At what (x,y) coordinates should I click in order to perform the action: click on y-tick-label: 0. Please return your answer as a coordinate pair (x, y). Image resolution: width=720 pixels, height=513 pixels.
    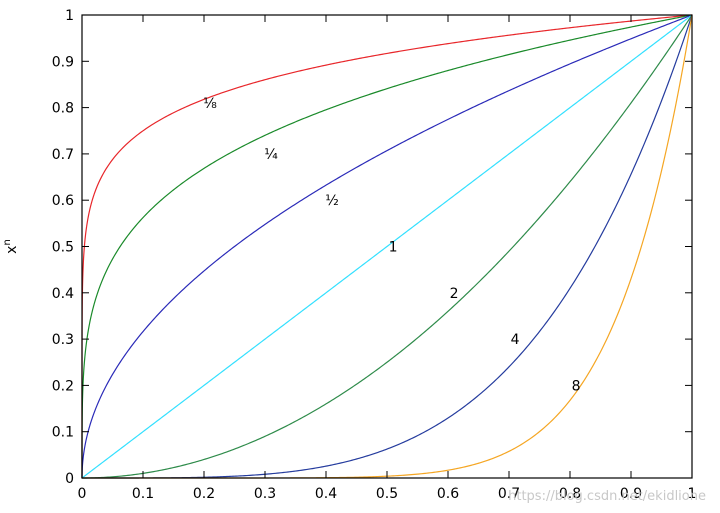
    Looking at the image, I should click on (69, 479).